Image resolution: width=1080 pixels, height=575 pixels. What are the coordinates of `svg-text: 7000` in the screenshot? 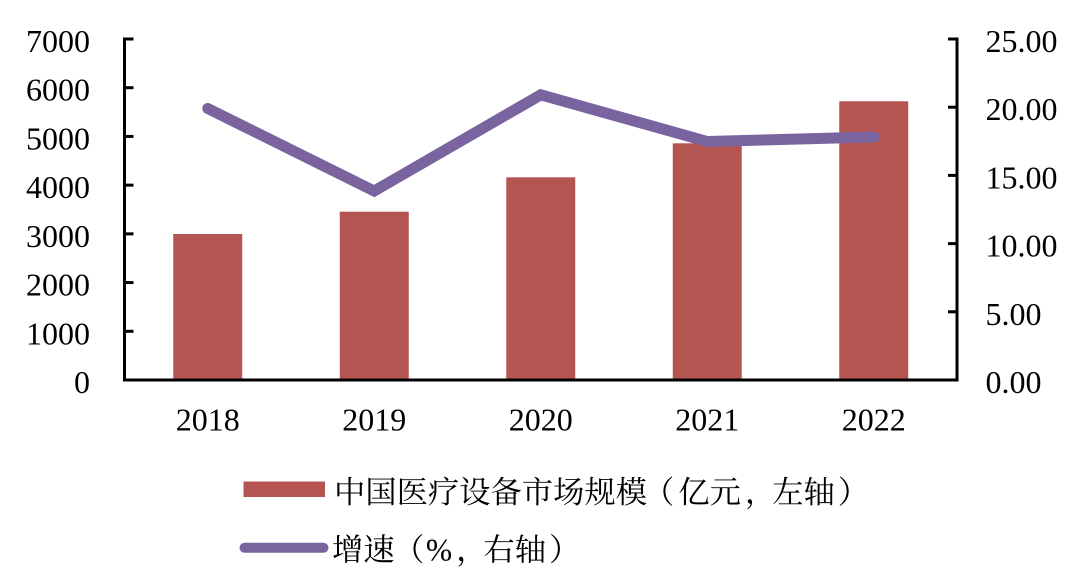 It's located at (58, 41).